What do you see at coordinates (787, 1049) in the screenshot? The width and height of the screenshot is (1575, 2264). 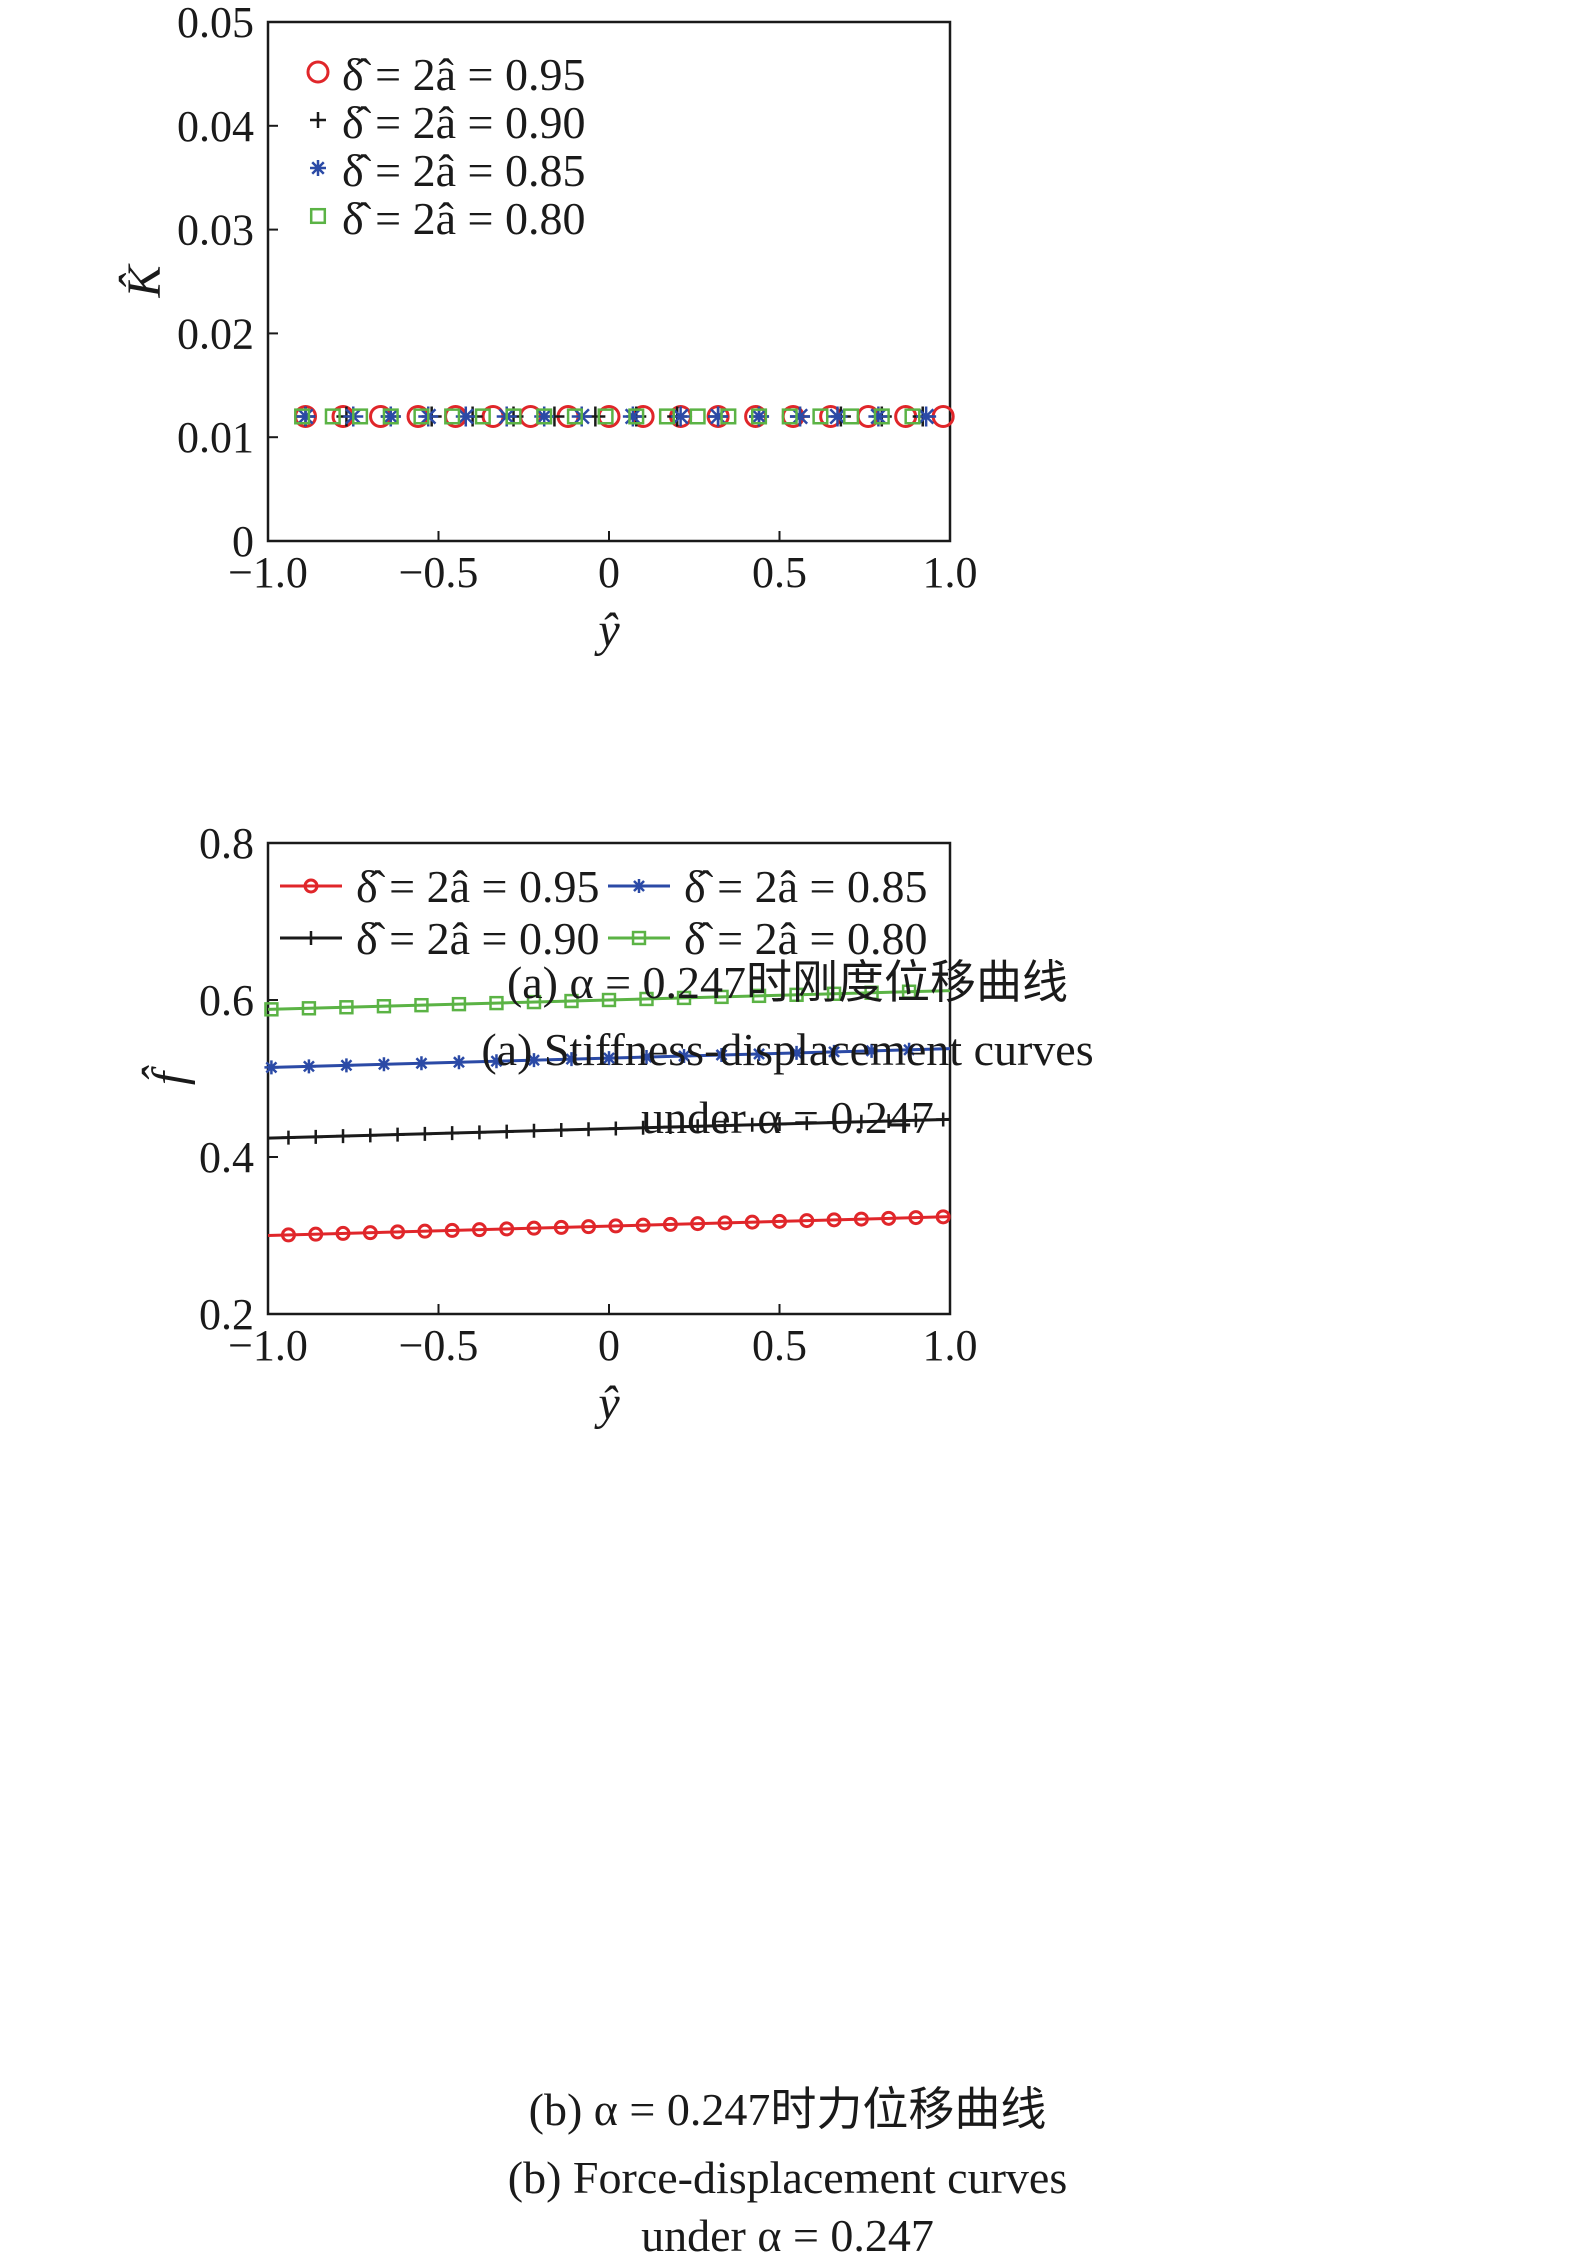 I see `caption-a-en-line1: (a) Stiffness-displacement curves` at bounding box center [787, 1049].